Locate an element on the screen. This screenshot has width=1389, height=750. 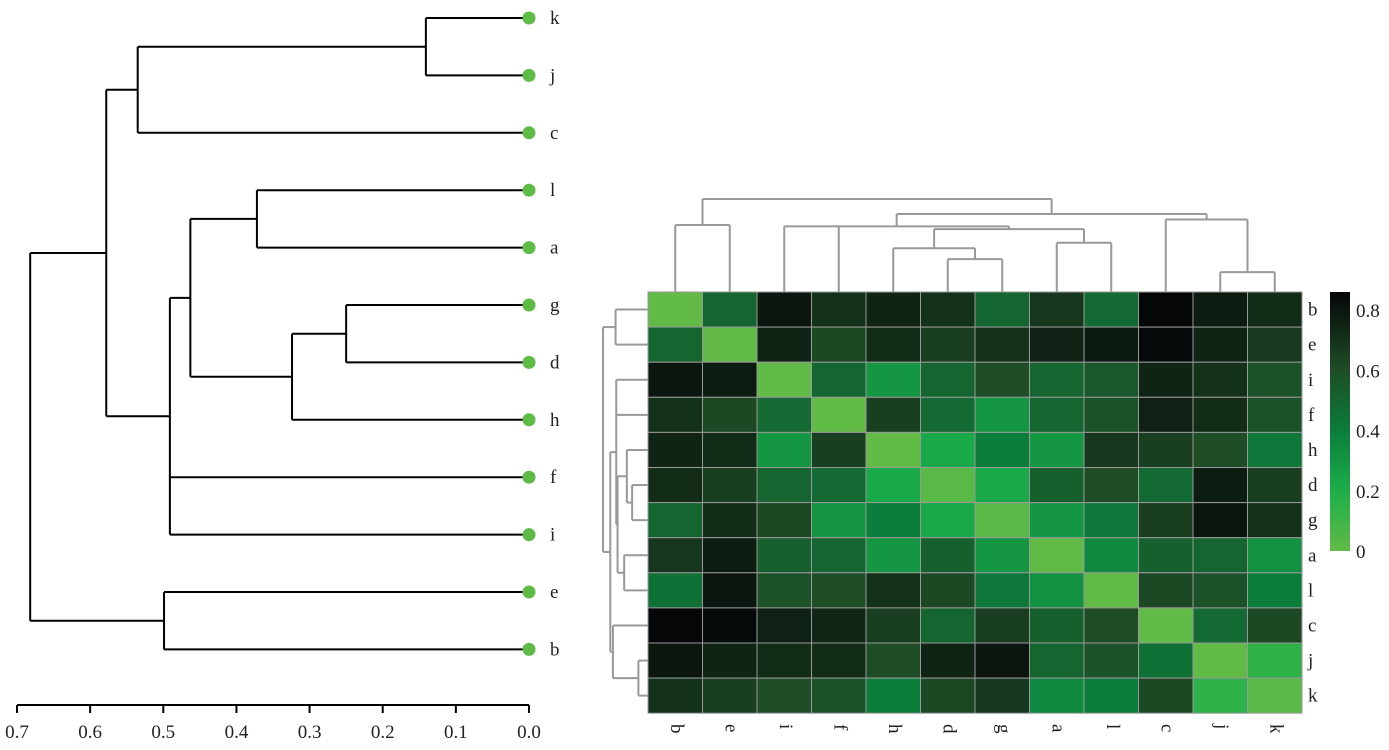
heatmap-column-dendrogram is located at coordinates (975, 245).